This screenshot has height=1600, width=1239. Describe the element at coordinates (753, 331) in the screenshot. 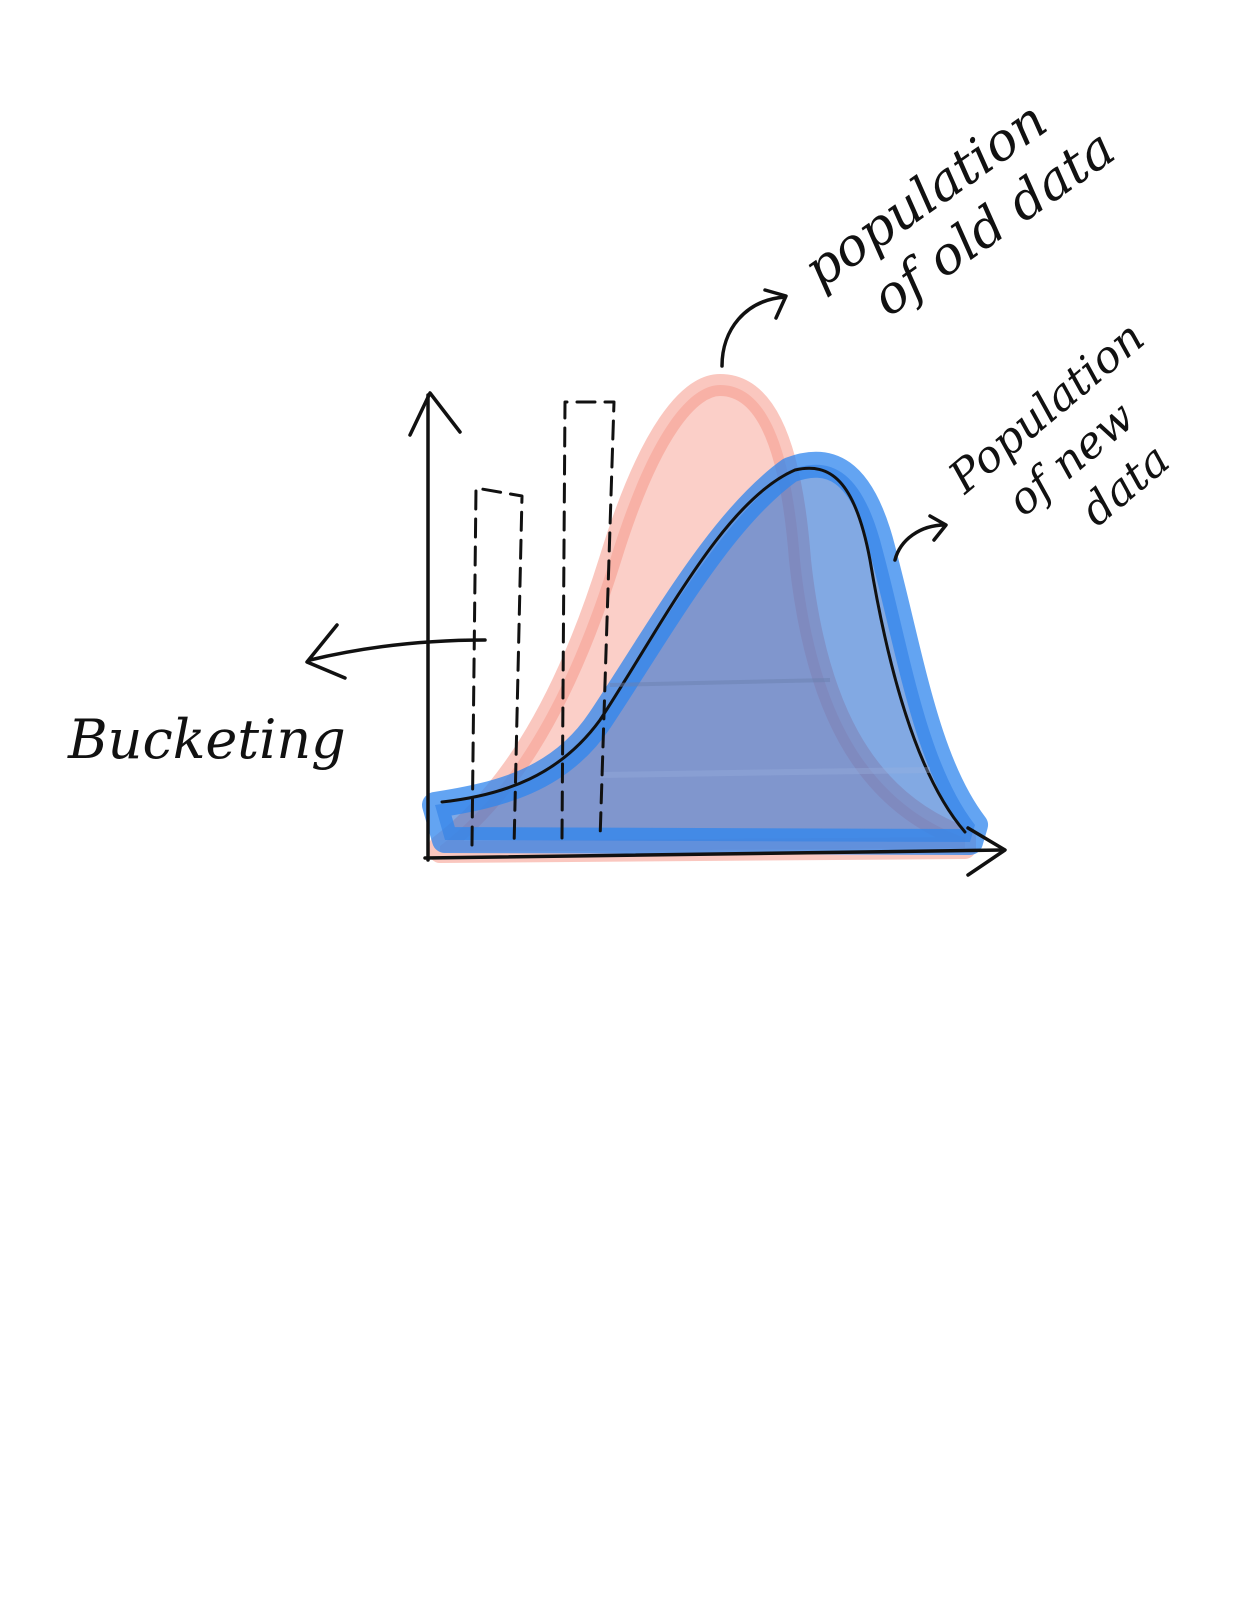

I see `old-population-arrow` at that location.